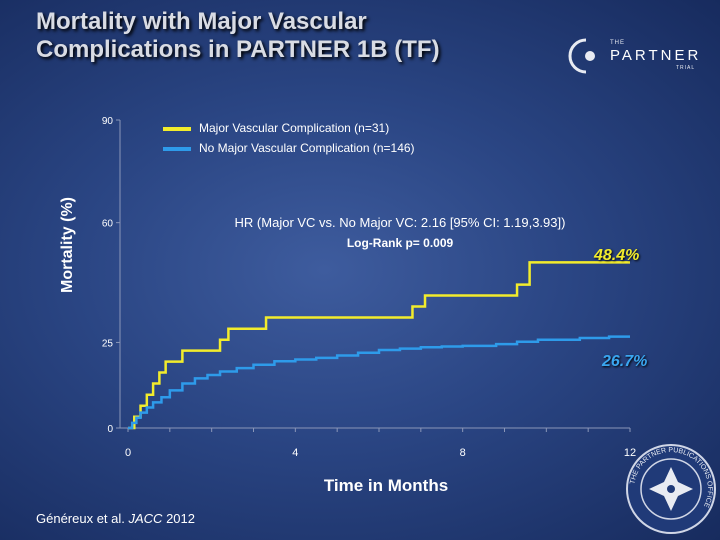 The image size is (720, 540). Describe the element at coordinates (295, 453) in the screenshot. I see `x-tick-label: 4` at that location.